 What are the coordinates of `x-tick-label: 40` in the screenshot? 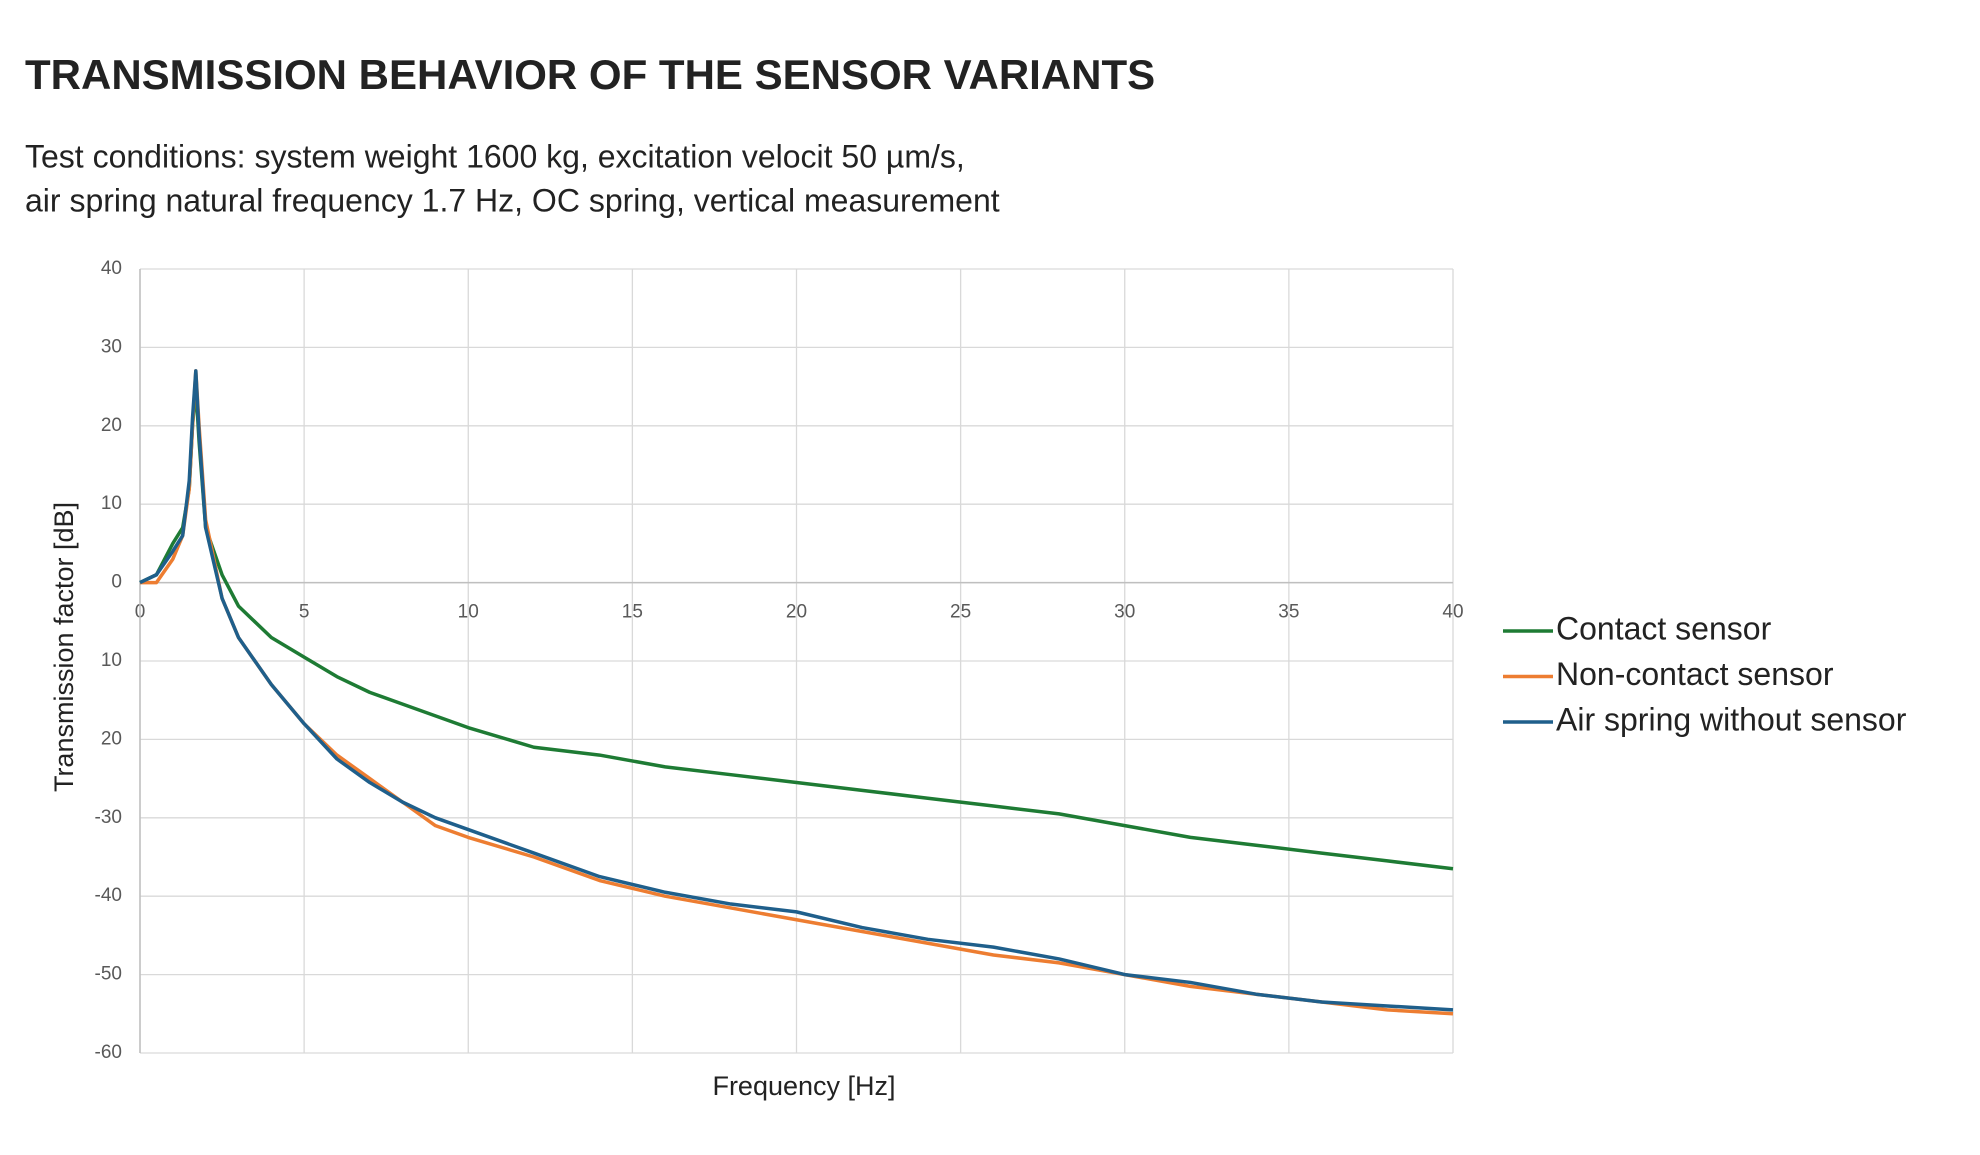 It's located at (1452, 612).